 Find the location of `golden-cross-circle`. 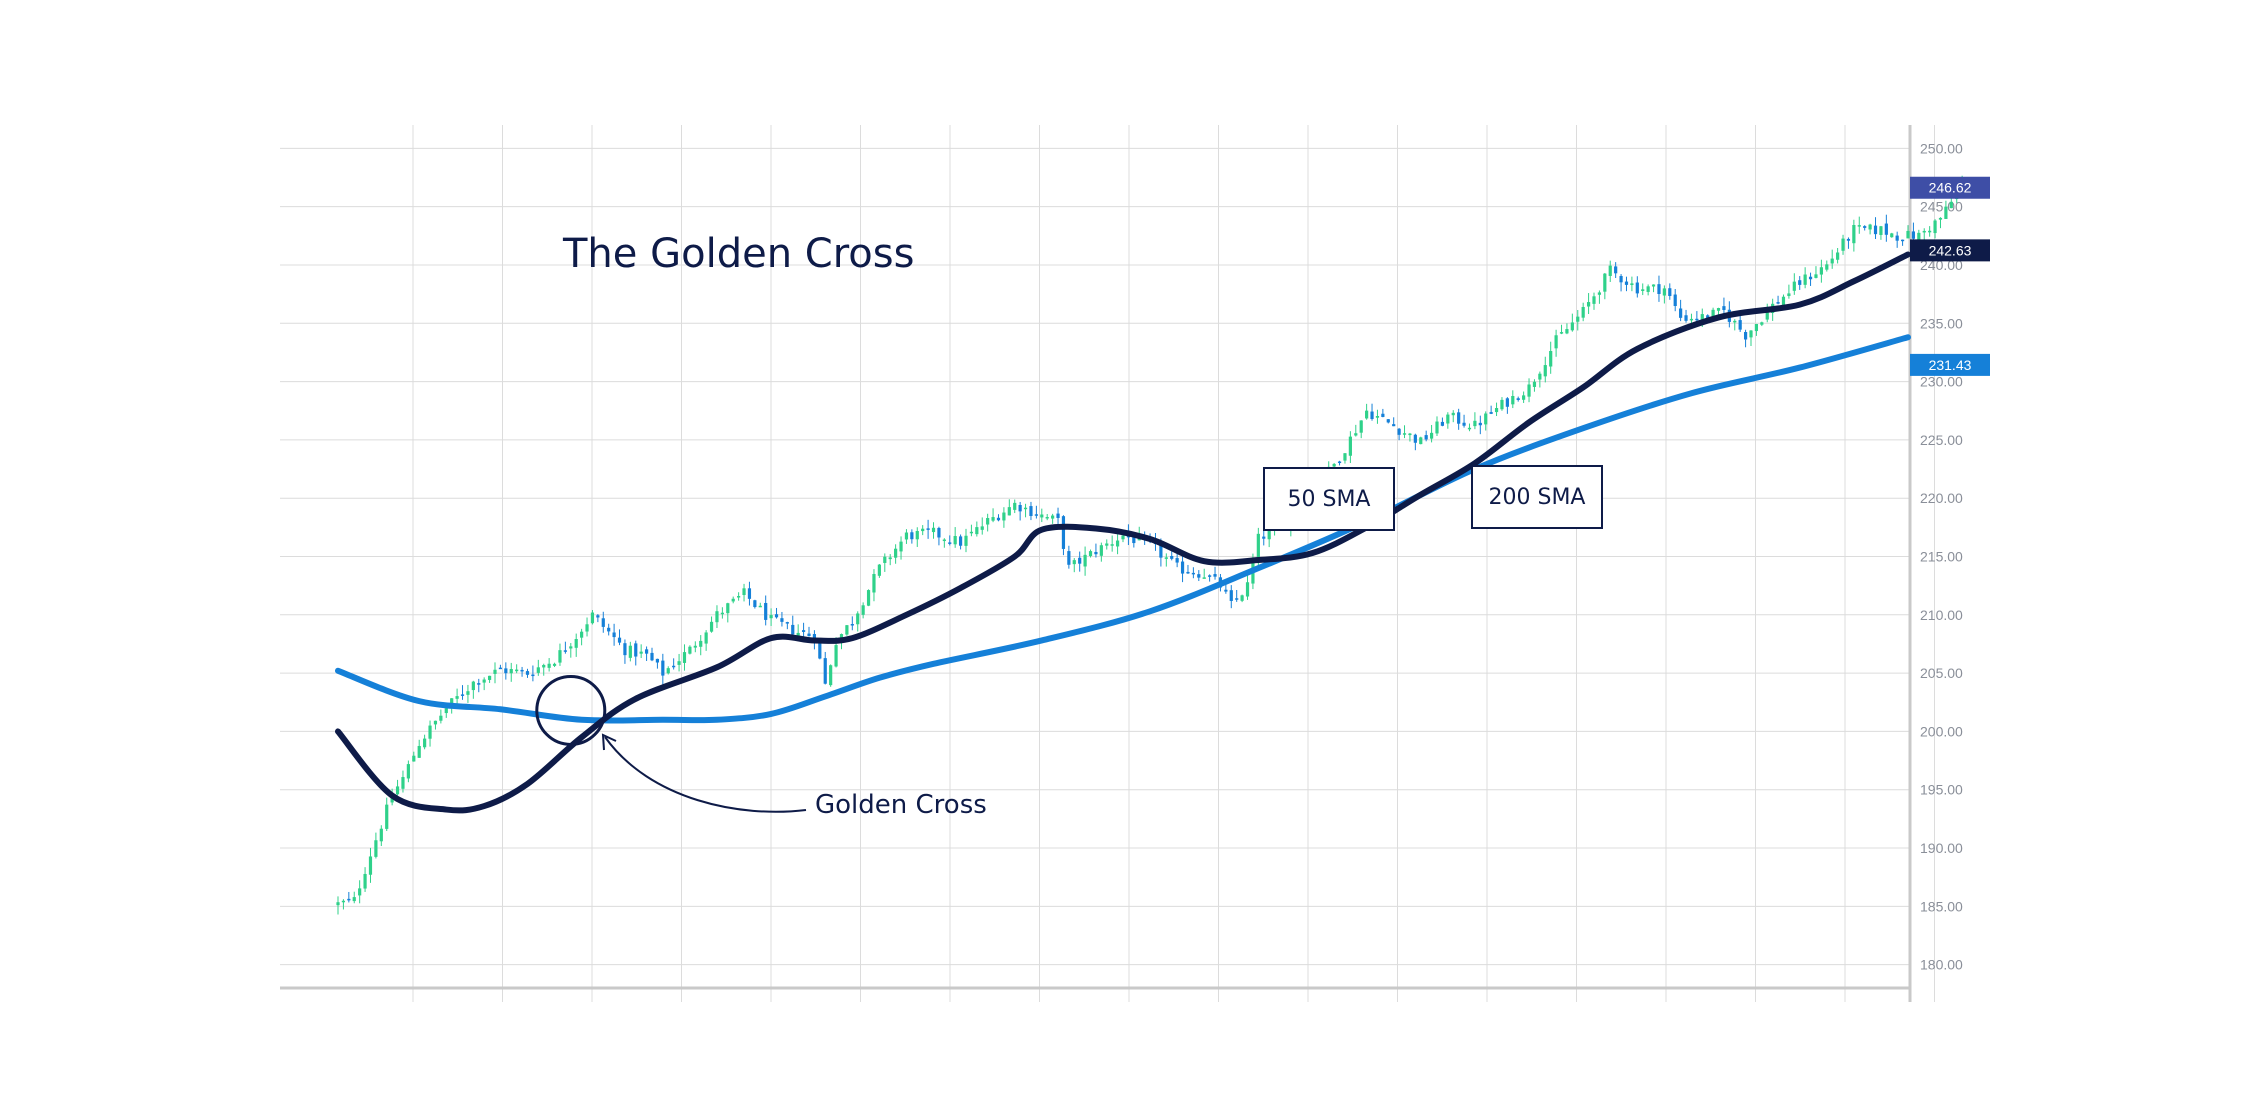

golden-cross-circle is located at coordinates (571, 710).